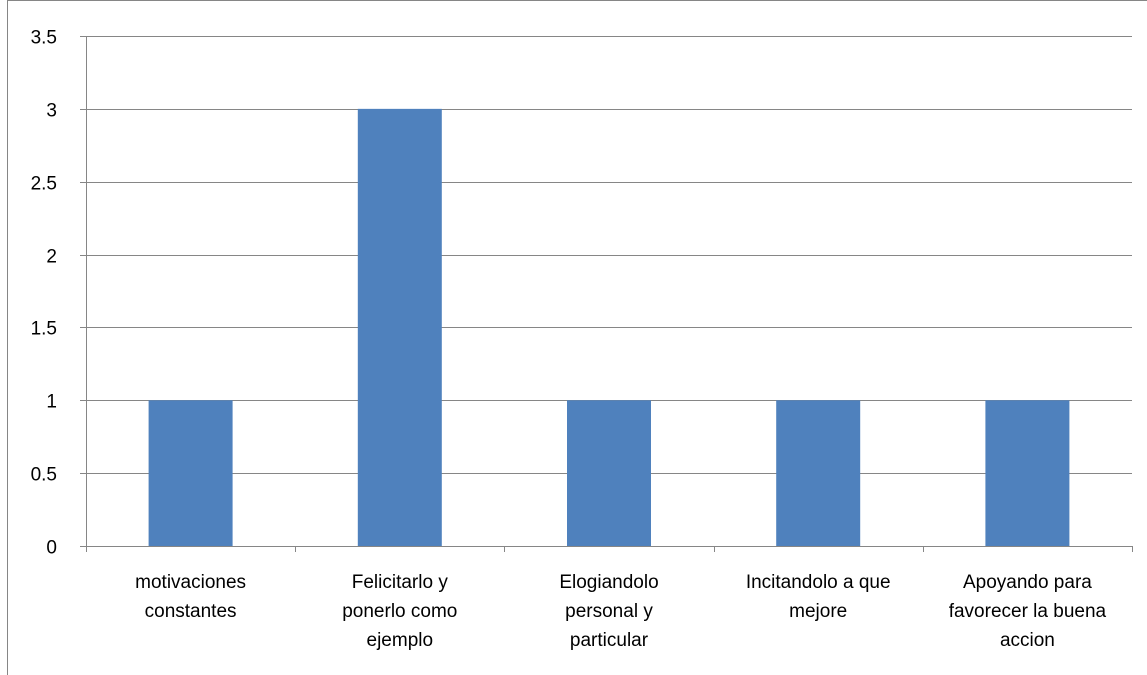 This screenshot has width=1147, height=675. I want to click on x-tick-label-line: ejemplo, so click(400, 640).